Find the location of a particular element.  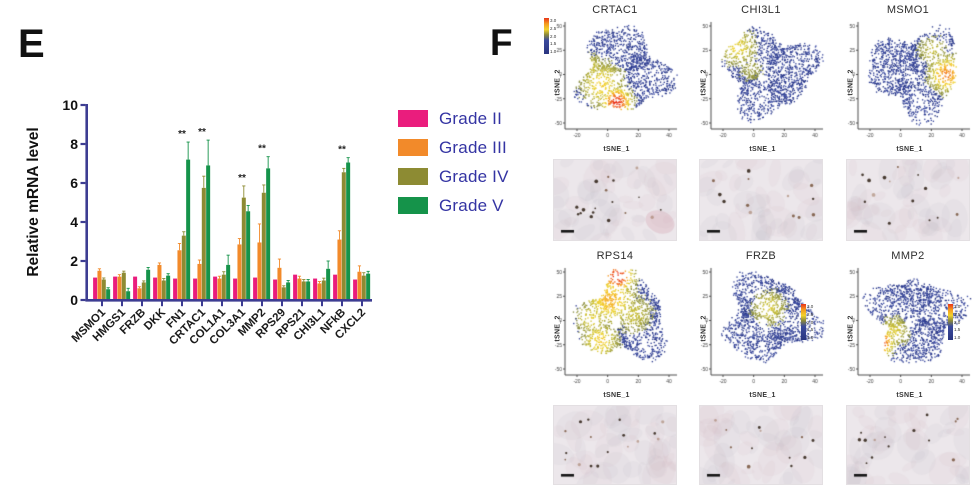

y-tick-label: 0 is located at coordinates (74, 300).